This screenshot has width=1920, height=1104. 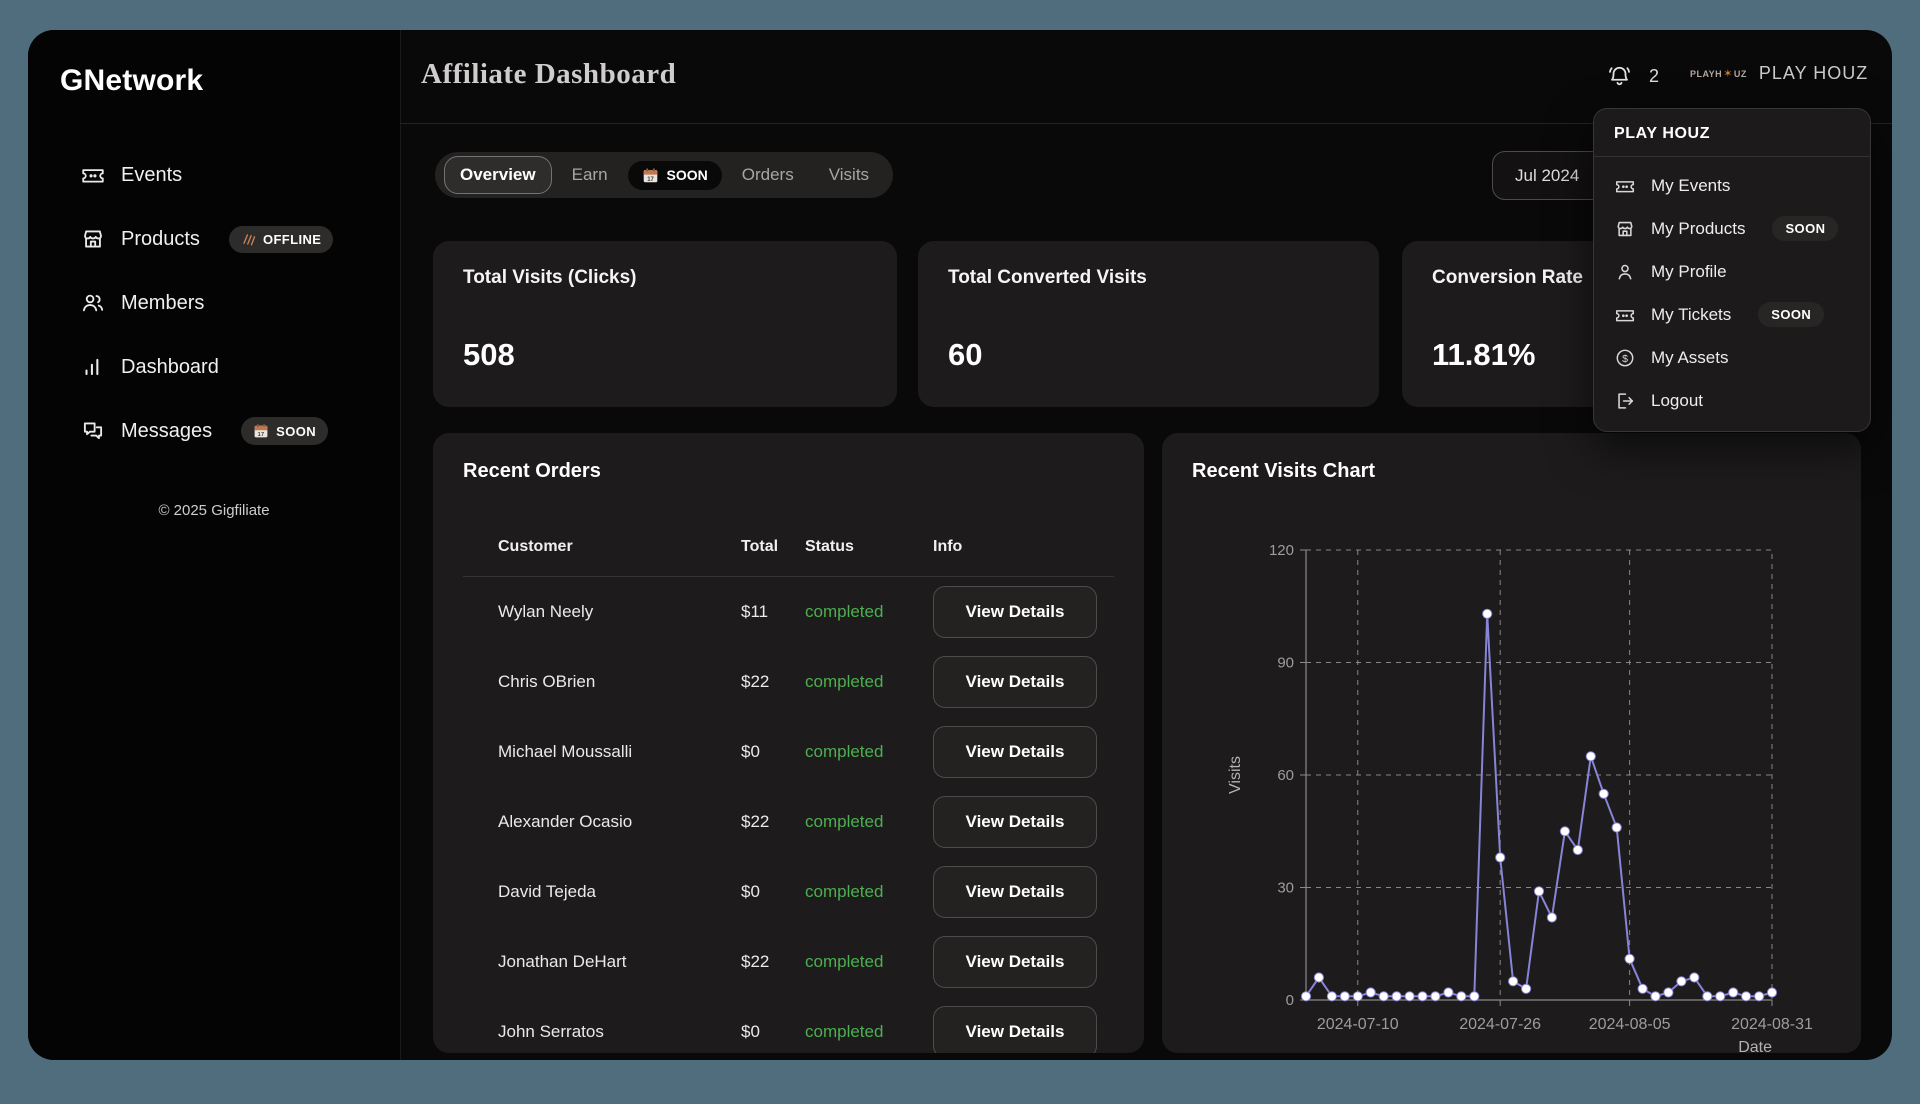 I want to click on tab-orders: Orders, so click(x=767, y=174).